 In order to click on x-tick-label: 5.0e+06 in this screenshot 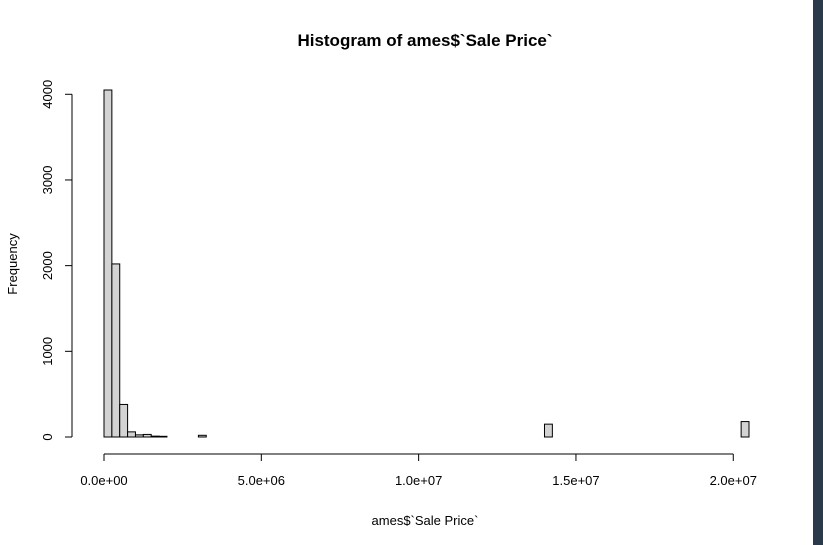, I will do `click(261, 480)`.